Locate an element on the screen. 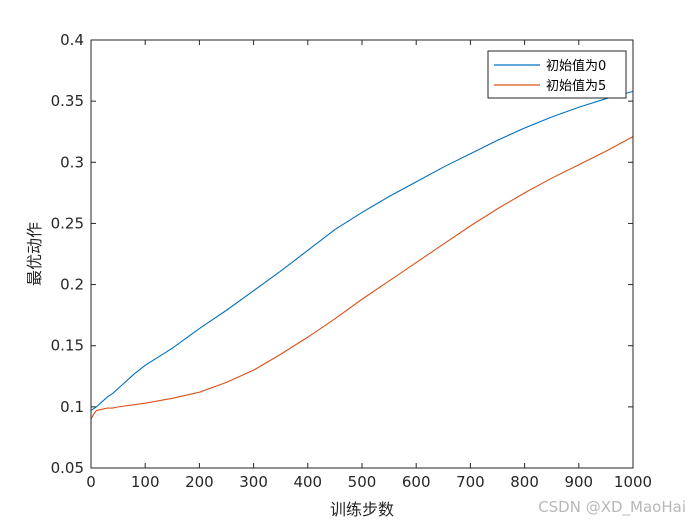  legend-label-2: 初始值为5 is located at coordinates (576, 86).